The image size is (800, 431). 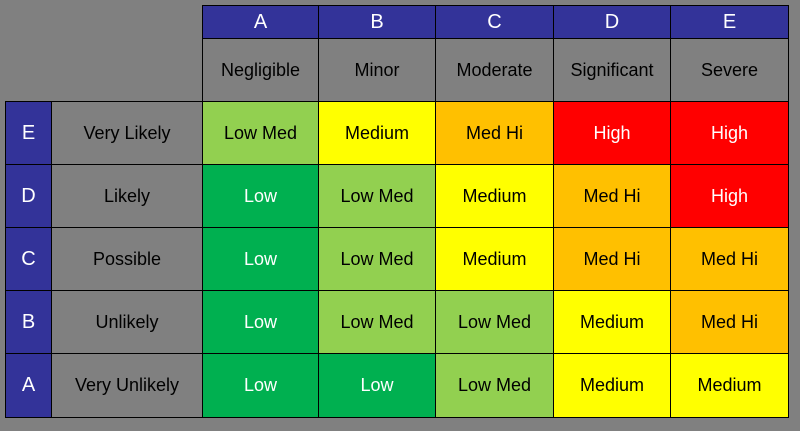 What do you see at coordinates (28, 259) in the screenshot?
I see `row-letter-c: C` at bounding box center [28, 259].